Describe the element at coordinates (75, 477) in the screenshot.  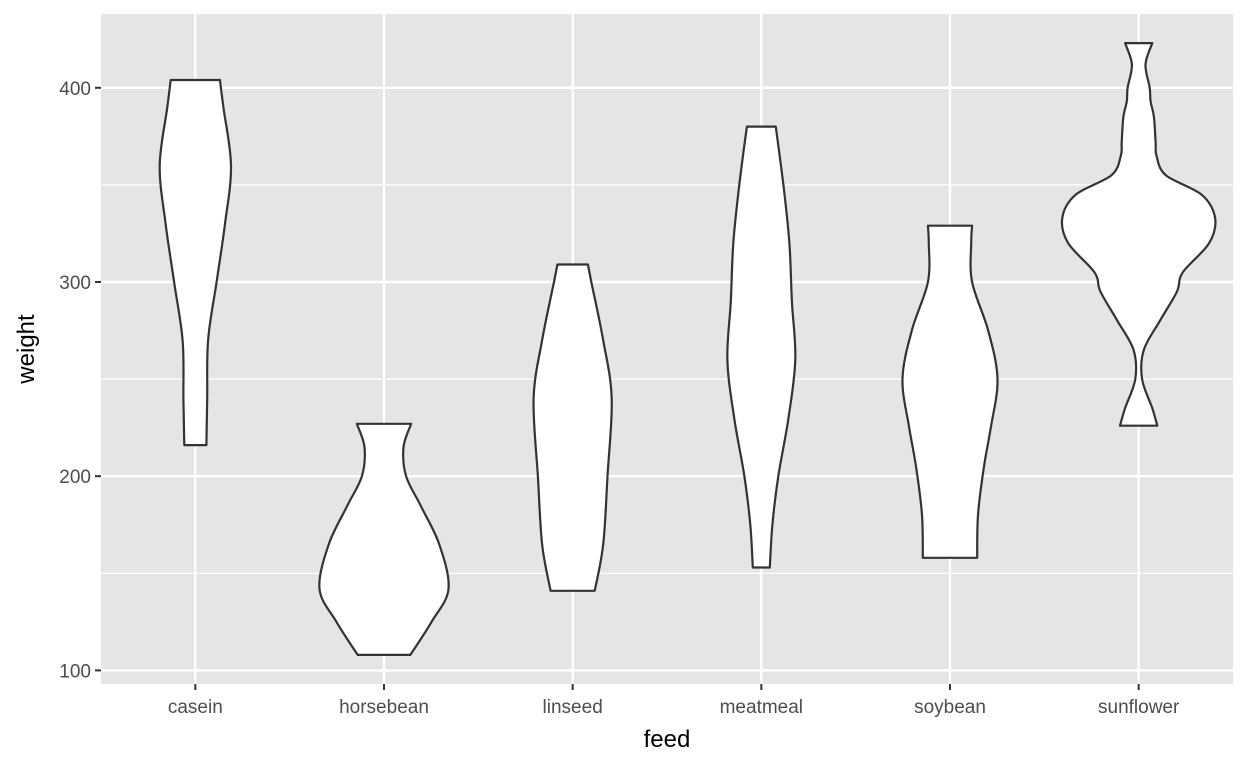
I see `y-tick-label: 200` at that location.